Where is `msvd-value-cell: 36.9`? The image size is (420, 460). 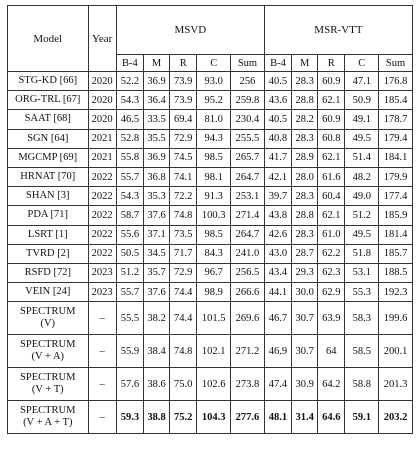
msvd-value-cell: 36.9 is located at coordinates (157, 157).